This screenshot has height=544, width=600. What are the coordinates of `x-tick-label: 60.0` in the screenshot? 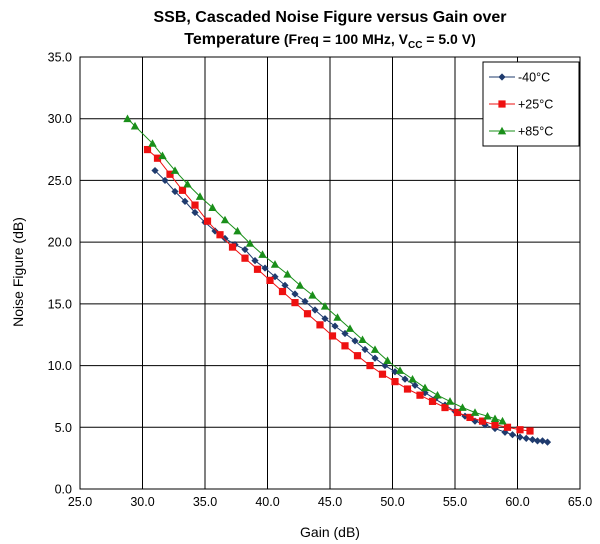 It's located at (517, 502).